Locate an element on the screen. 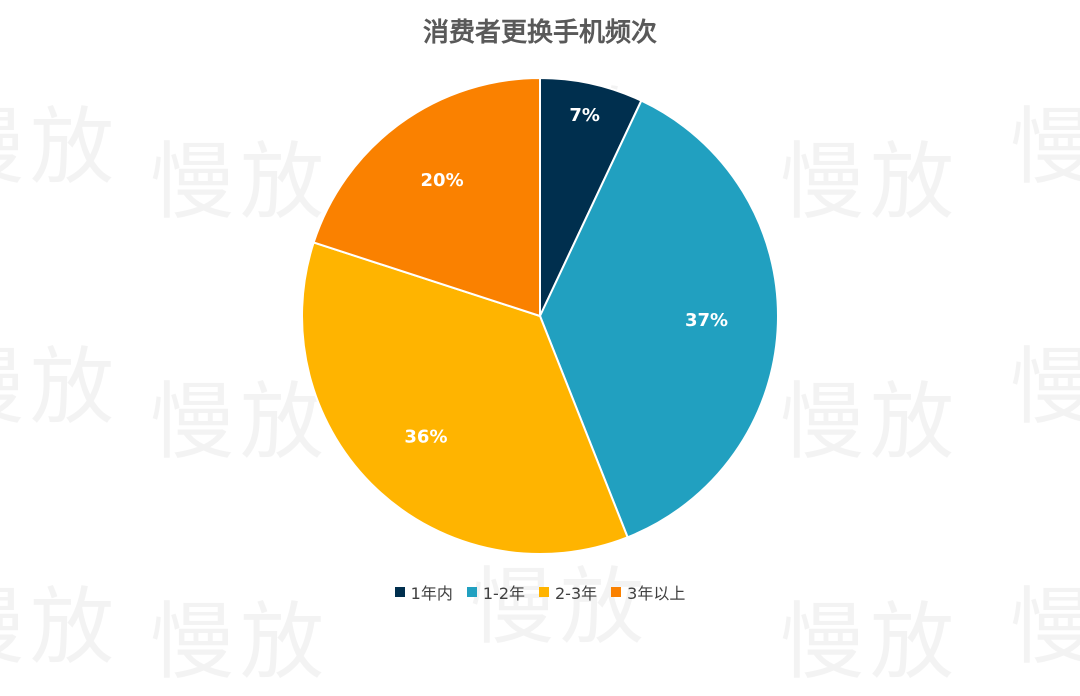 This screenshot has width=1080, height=696. legend-item-2: 1-2年 is located at coordinates (495, 592).